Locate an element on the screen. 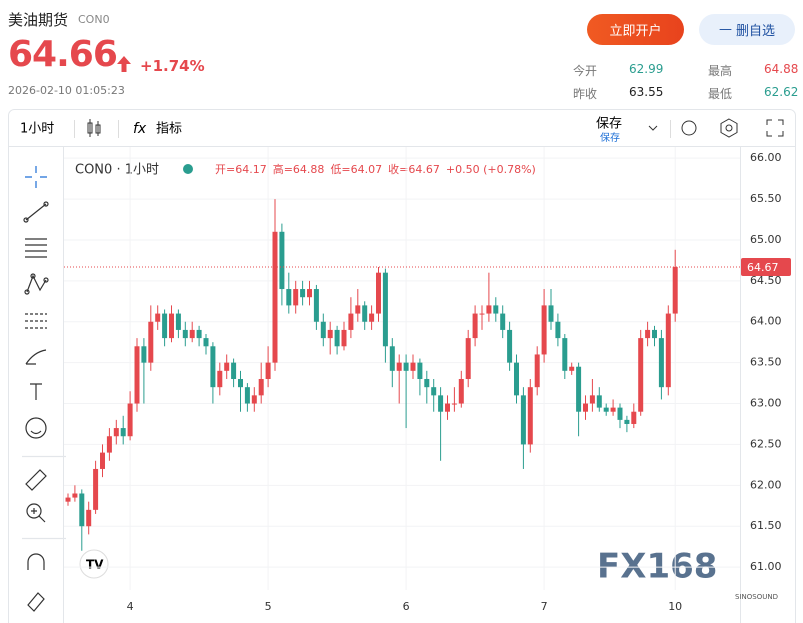  alert-icon is located at coordinates (689, 128).